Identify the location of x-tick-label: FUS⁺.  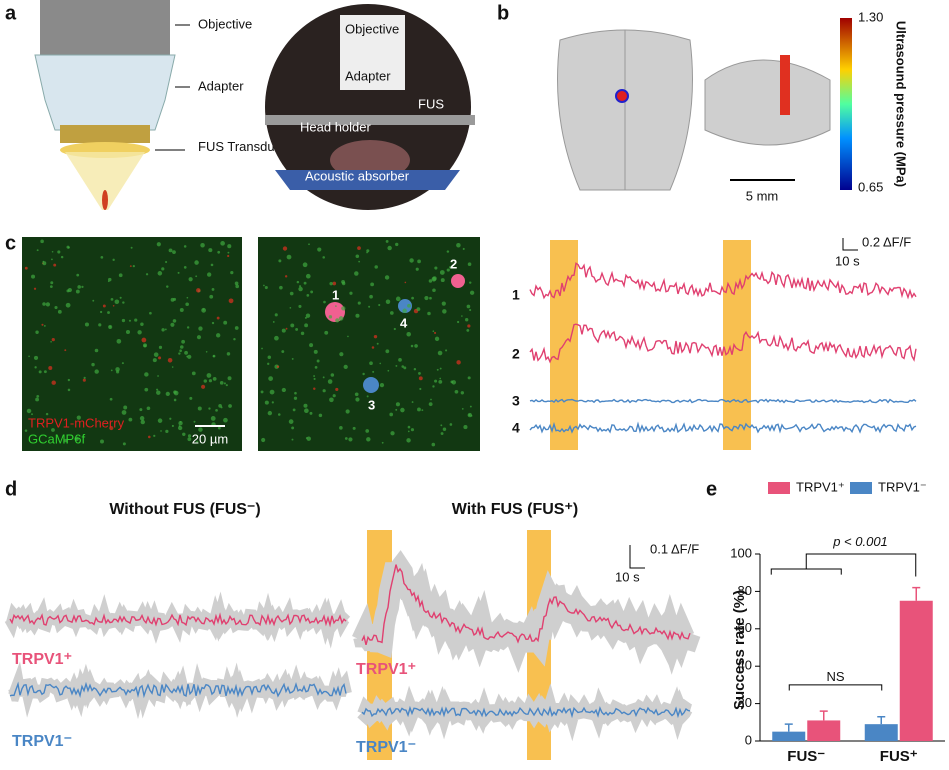
(899, 756).